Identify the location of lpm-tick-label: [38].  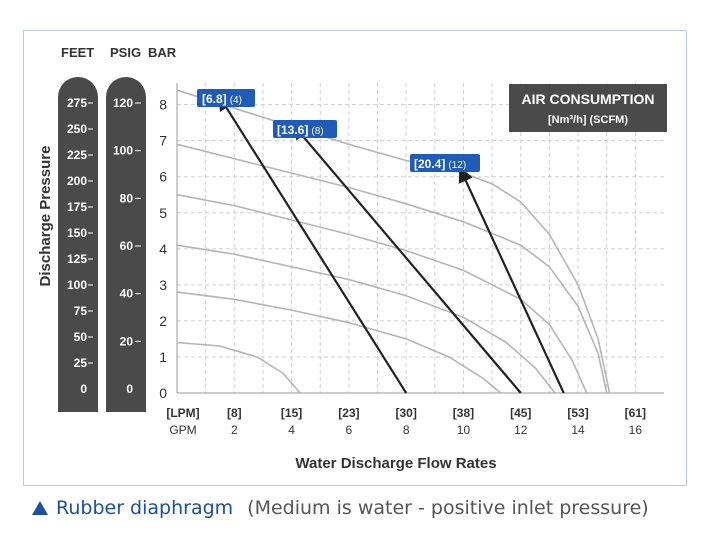
(463, 413).